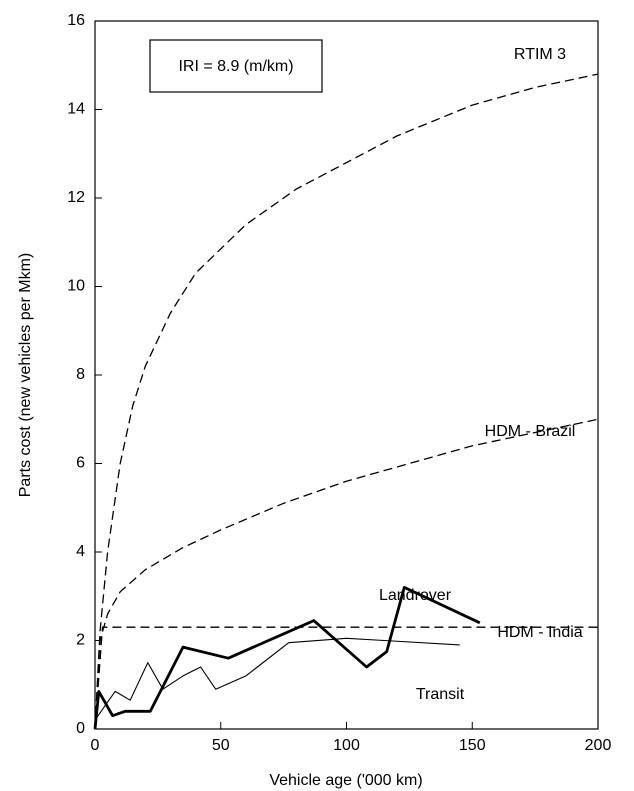  I want to click on series-label: RTIM 3, so click(540, 54).